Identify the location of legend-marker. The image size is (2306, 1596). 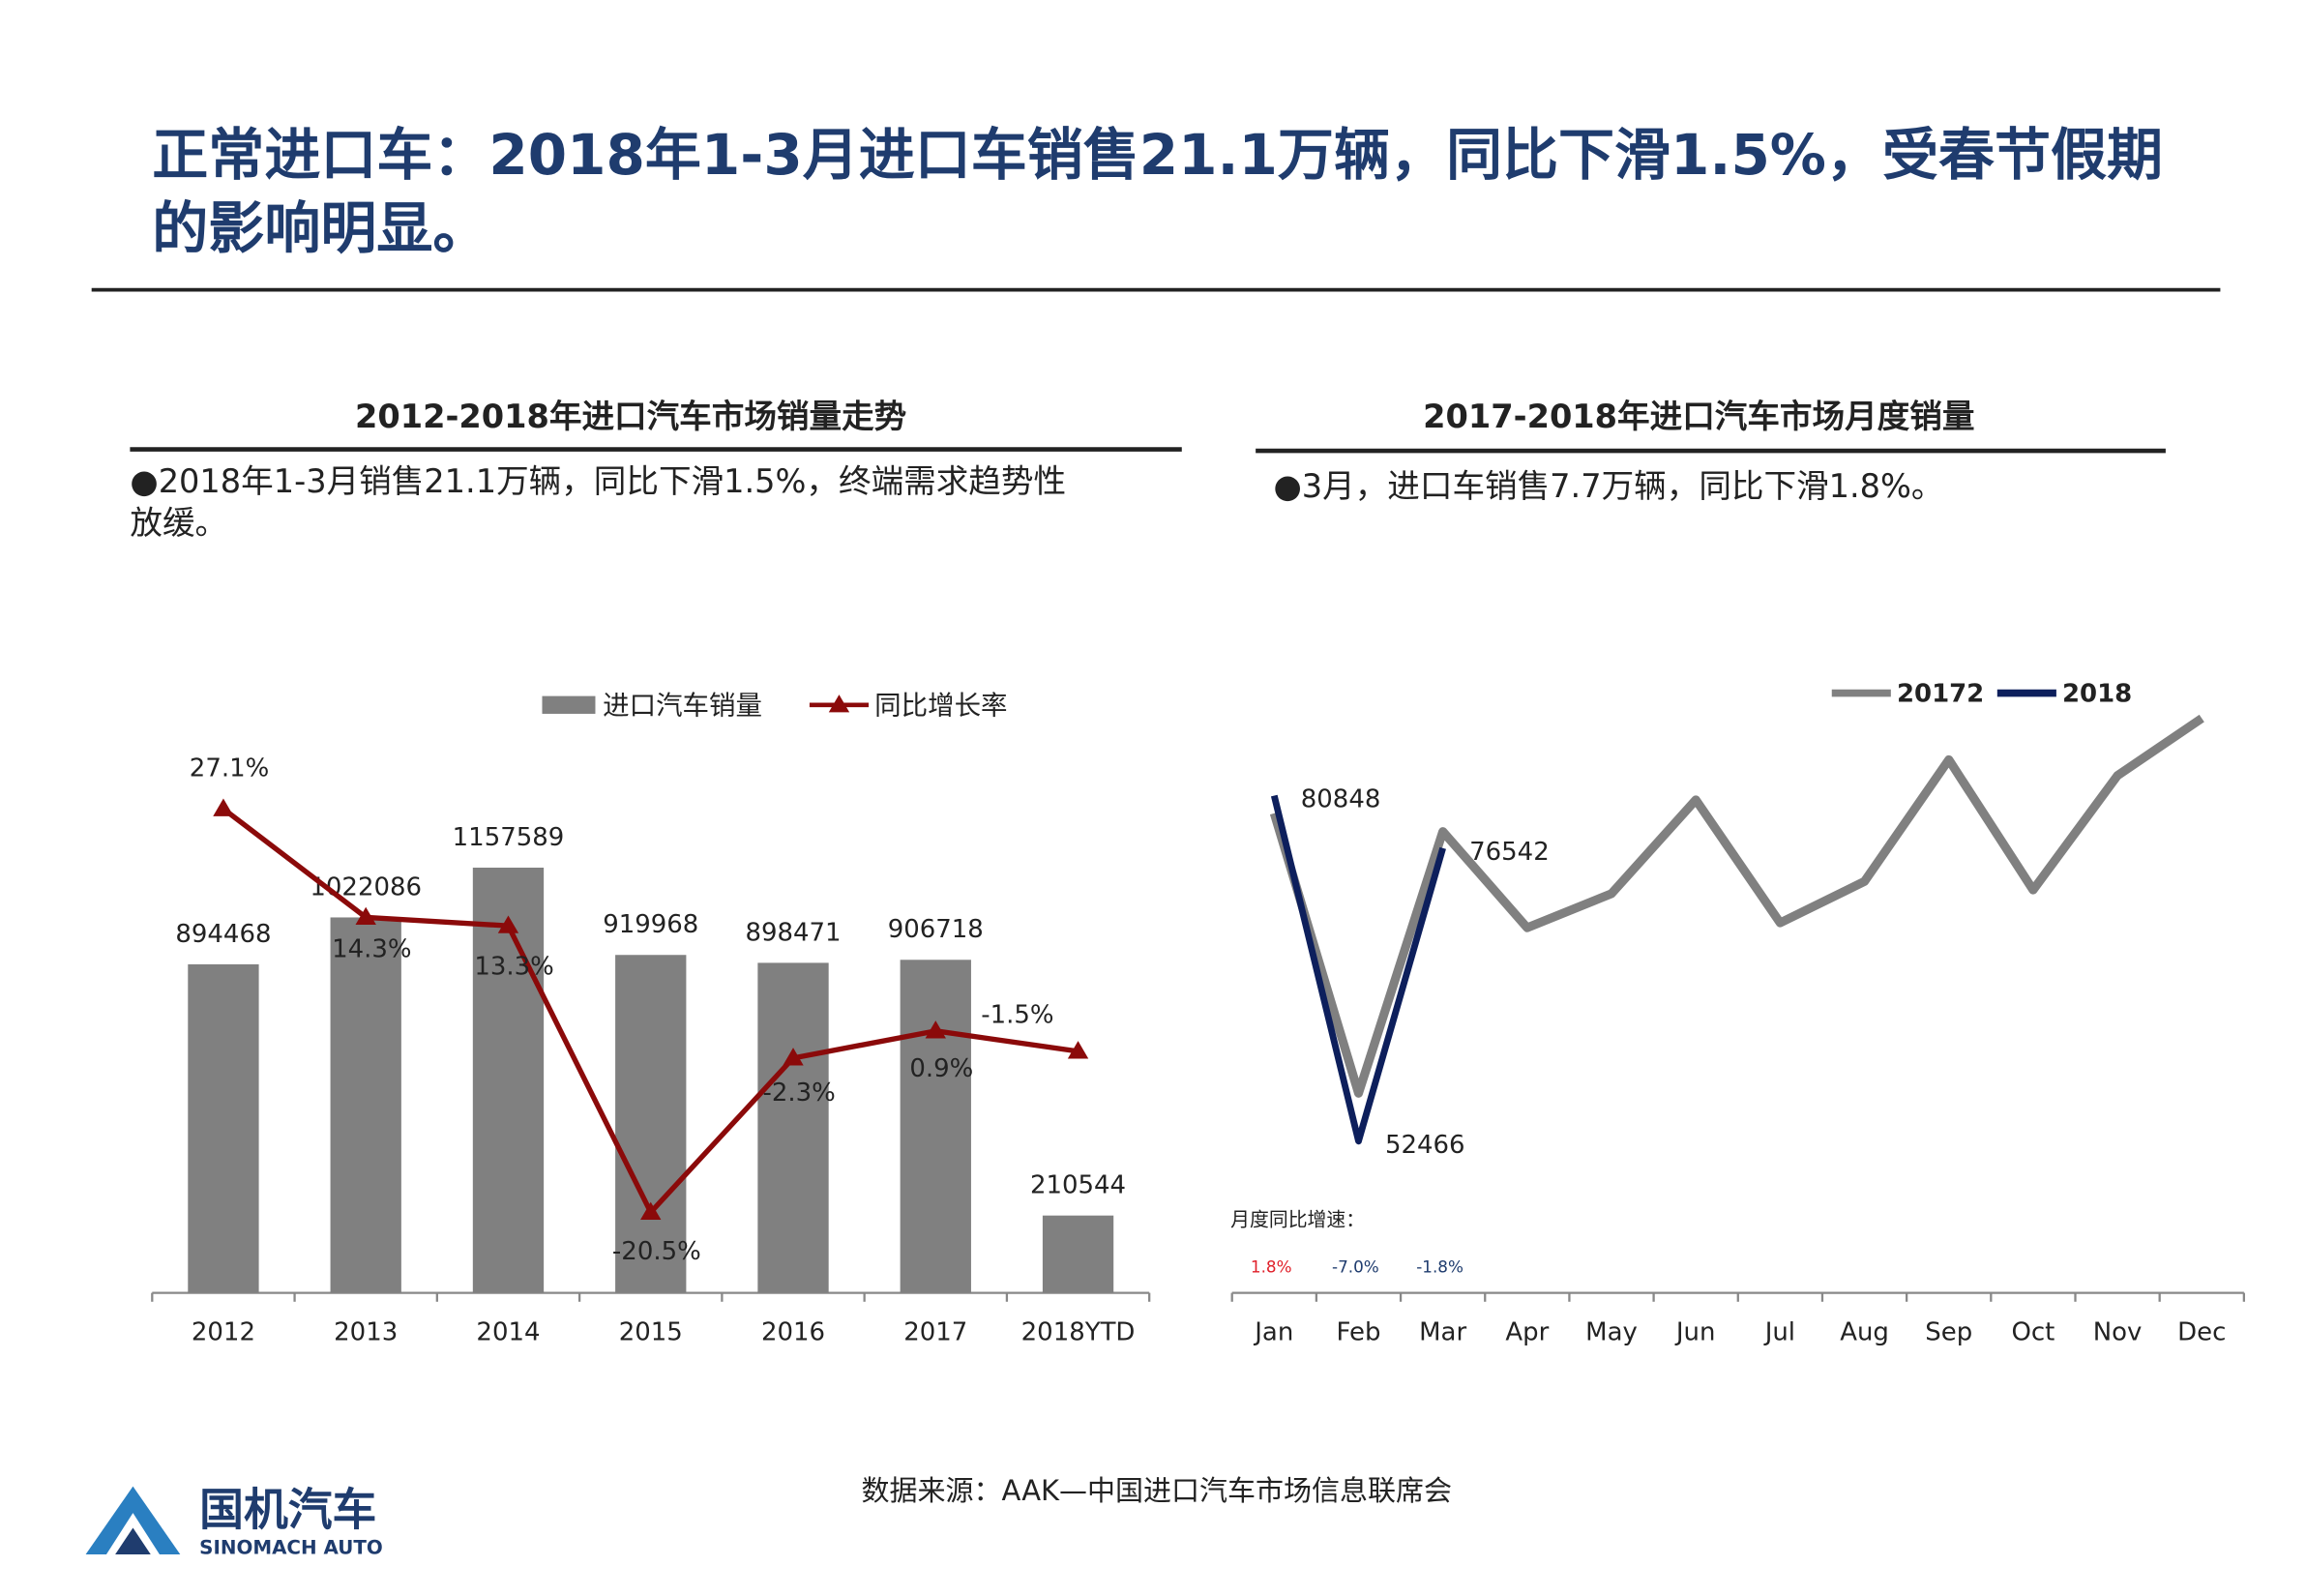
(839, 704).